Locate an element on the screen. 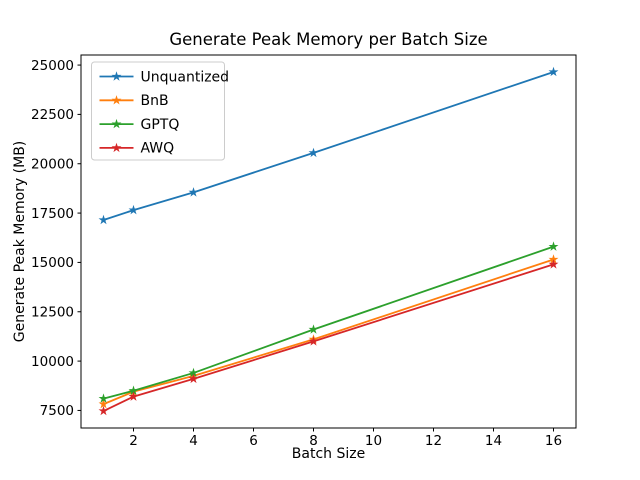 The image size is (640, 480). legend-label: Unquantized is located at coordinates (185, 77).